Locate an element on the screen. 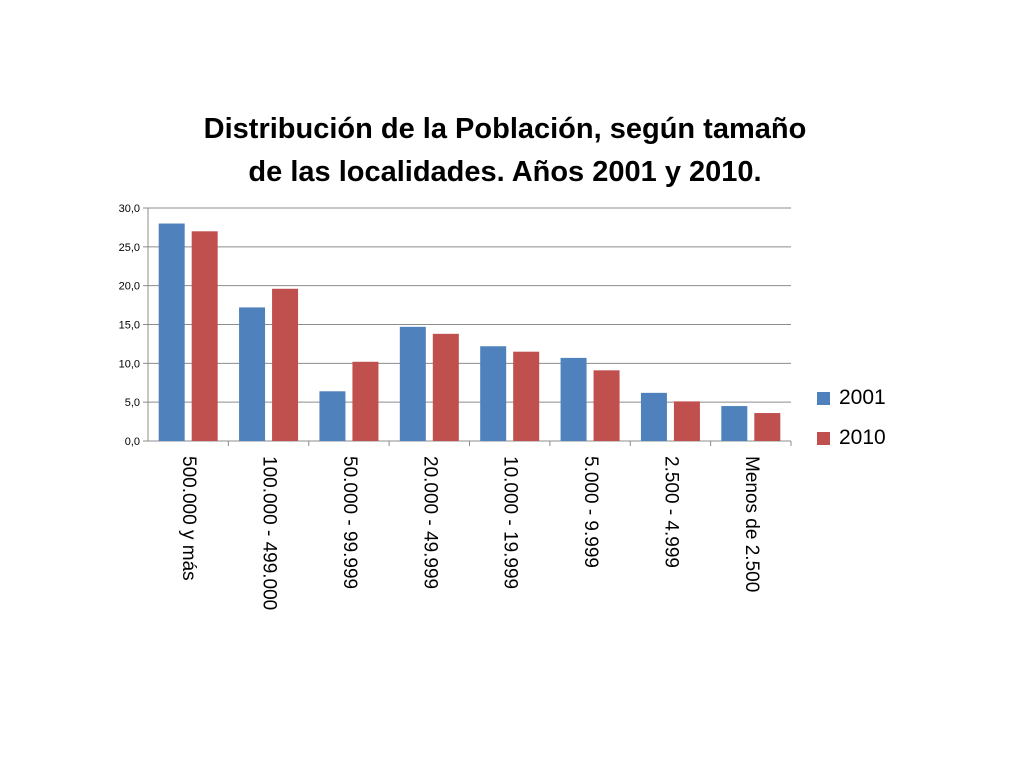  x-category-label: 500.000 y más is located at coordinates (188, 518).